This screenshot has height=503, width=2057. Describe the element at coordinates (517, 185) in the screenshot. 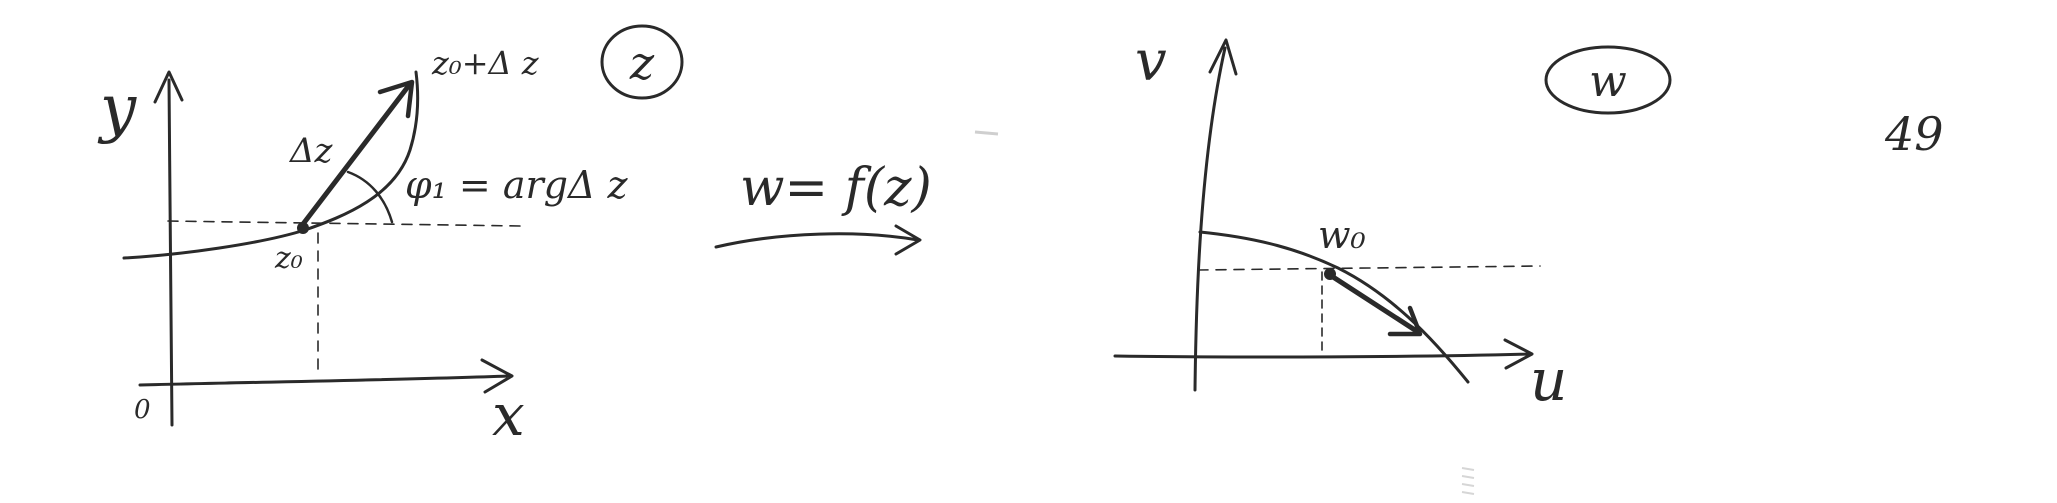

I see `angle-label: φ₁ = argΔ z` at that location.